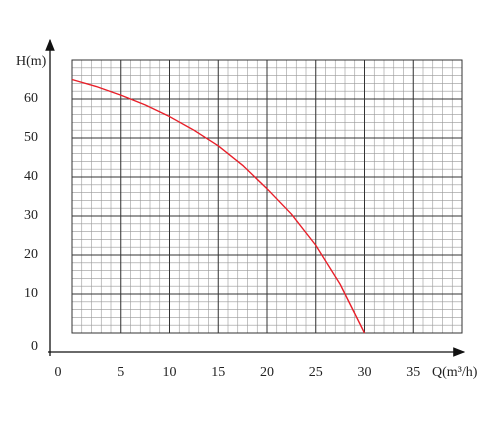  I want to click on x-tick-label: 25, so click(316, 372).